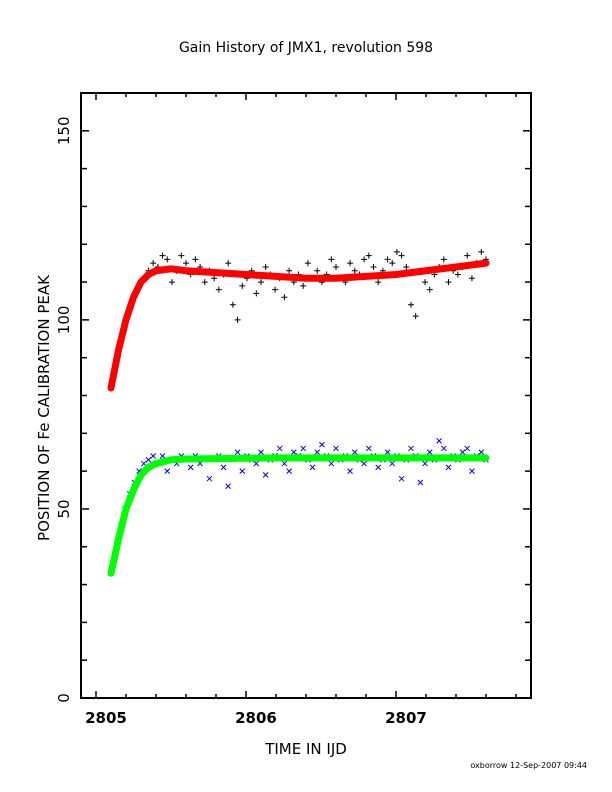  What do you see at coordinates (305, 749) in the screenshot?
I see `x-axis-label: TIME IN IJD` at bounding box center [305, 749].